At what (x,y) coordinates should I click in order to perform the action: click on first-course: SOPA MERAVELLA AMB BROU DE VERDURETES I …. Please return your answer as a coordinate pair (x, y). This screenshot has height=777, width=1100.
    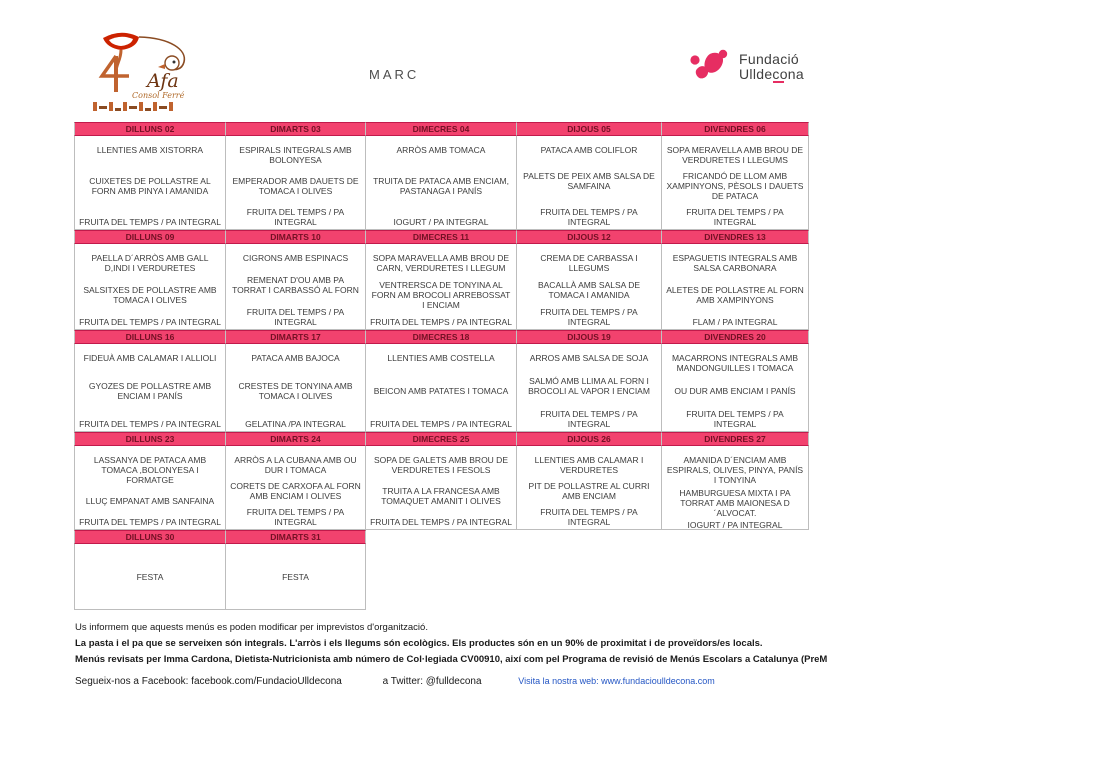
    Looking at the image, I should click on (735, 155).